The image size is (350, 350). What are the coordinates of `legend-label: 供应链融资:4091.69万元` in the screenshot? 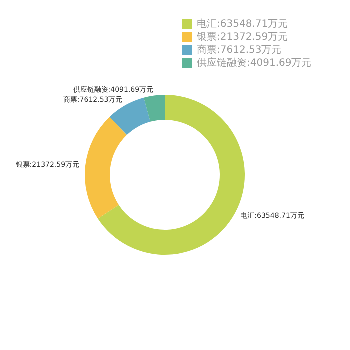 It's located at (254, 63).